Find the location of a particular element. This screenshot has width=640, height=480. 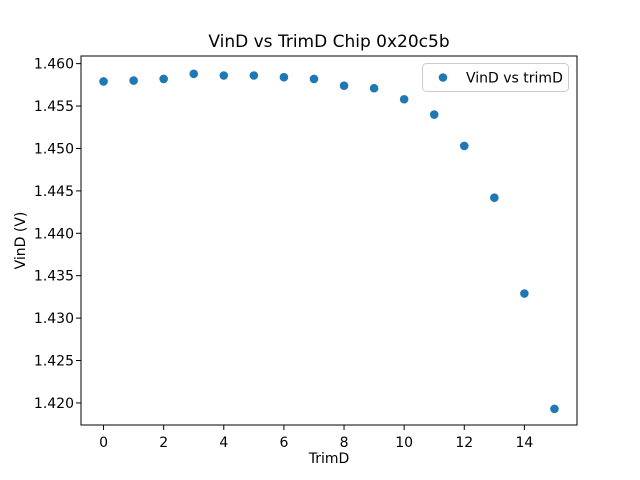

y-tick-label: 1.425 is located at coordinates (54, 362).